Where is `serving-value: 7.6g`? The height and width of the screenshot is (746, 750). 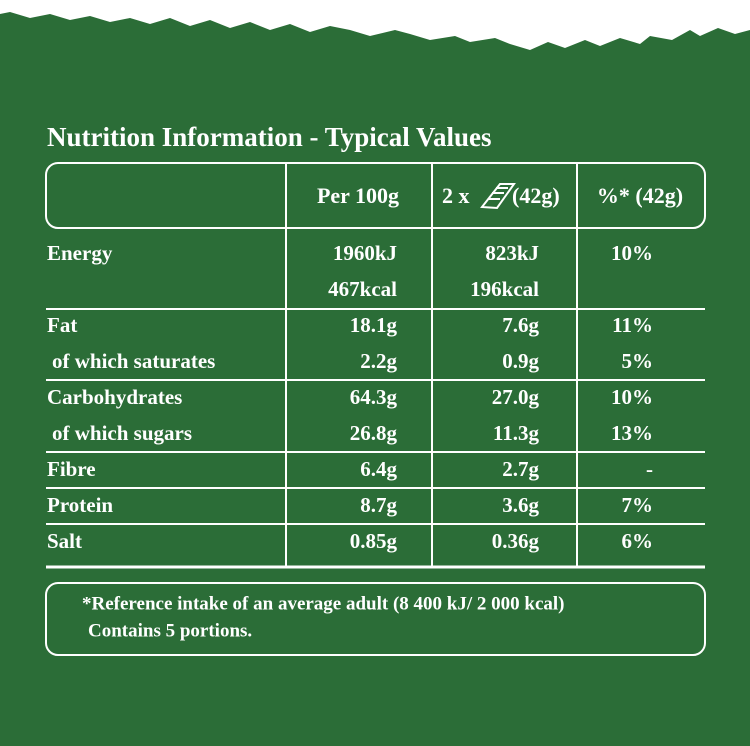
serving-value: 7.6g is located at coordinates (520, 325).